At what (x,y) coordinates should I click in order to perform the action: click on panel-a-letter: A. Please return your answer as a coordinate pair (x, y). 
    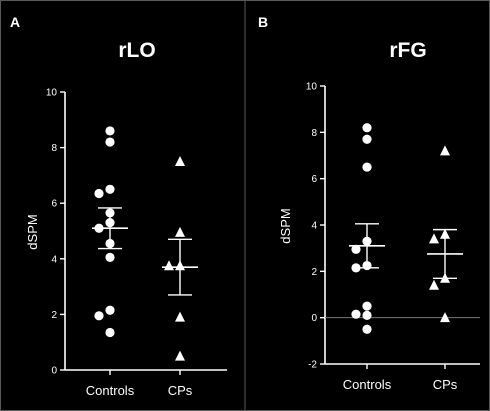
    Looking at the image, I should click on (15, 22).